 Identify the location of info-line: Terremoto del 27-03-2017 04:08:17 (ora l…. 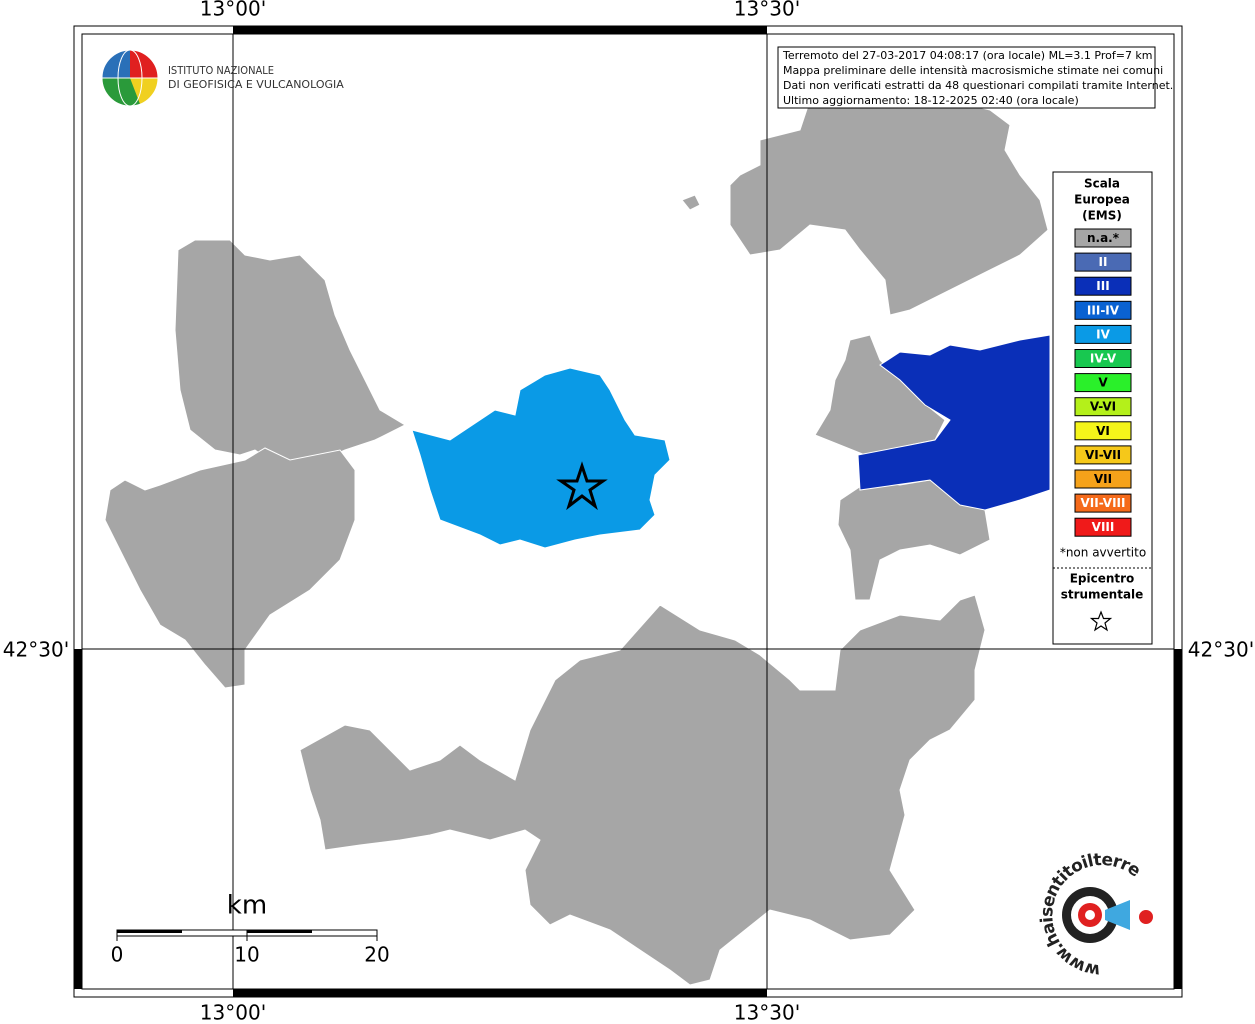
(967, 55).